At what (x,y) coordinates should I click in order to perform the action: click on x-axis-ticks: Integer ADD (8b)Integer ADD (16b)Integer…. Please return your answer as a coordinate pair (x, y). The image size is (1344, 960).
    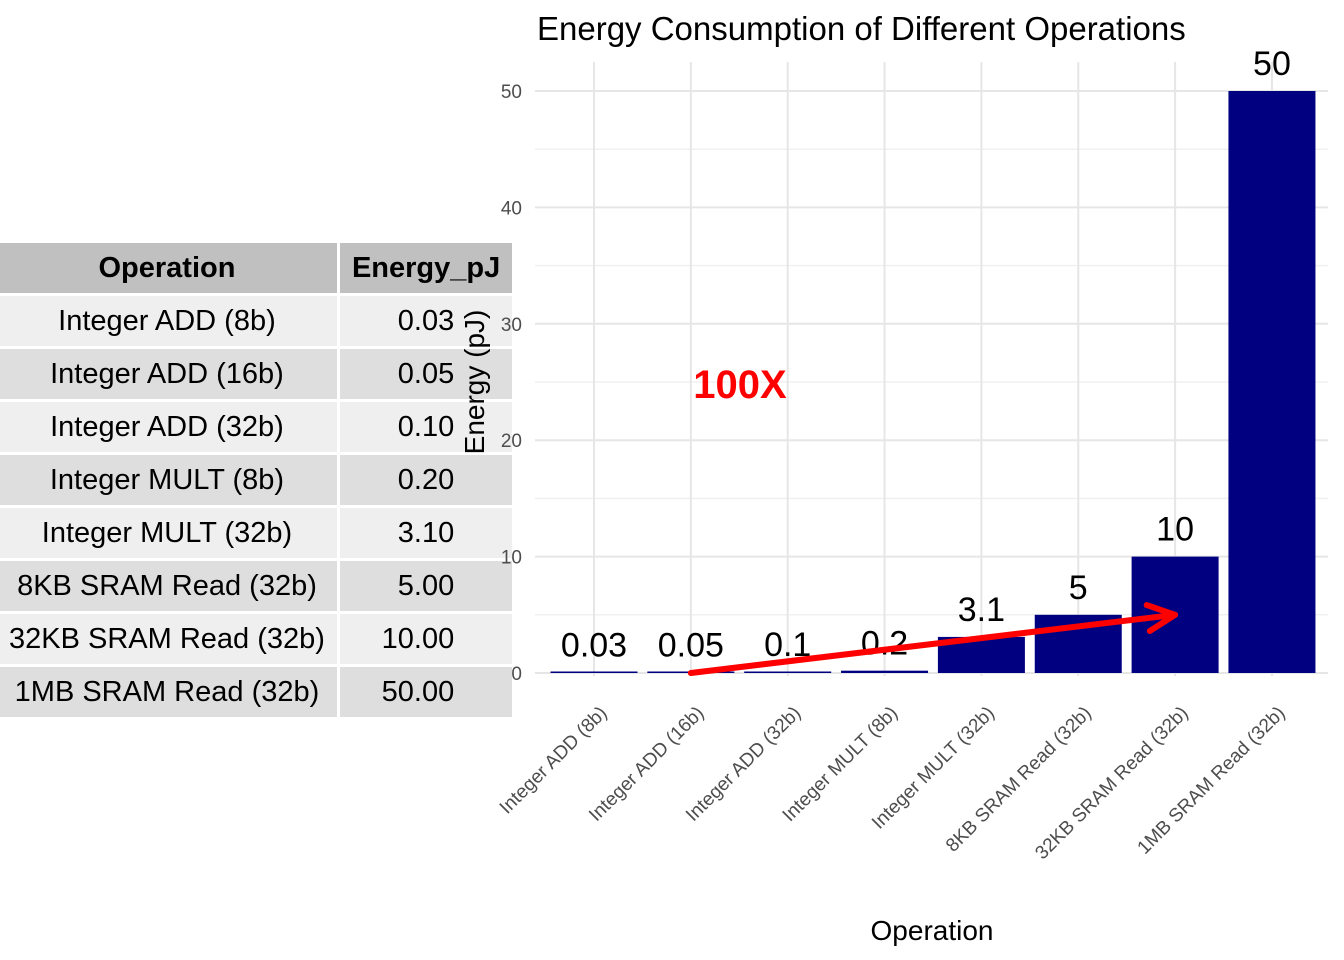
    Looking at the image, I should click on (893, 783).